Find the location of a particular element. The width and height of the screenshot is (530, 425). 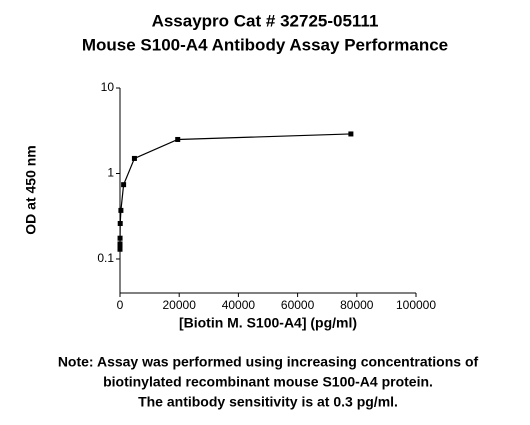

y-tick-label: 10 is located at coordinates (108, 87).